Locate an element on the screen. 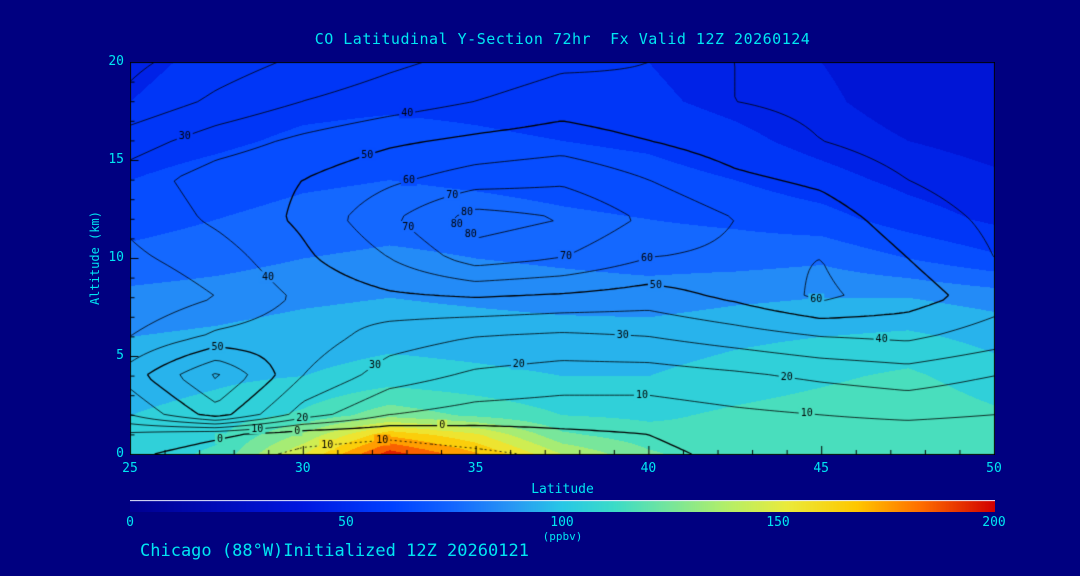 Image resolution: width=1080 pixels, height=576 pixels. colorbar-tick-label: 200 is located at coordinates (994, 522).